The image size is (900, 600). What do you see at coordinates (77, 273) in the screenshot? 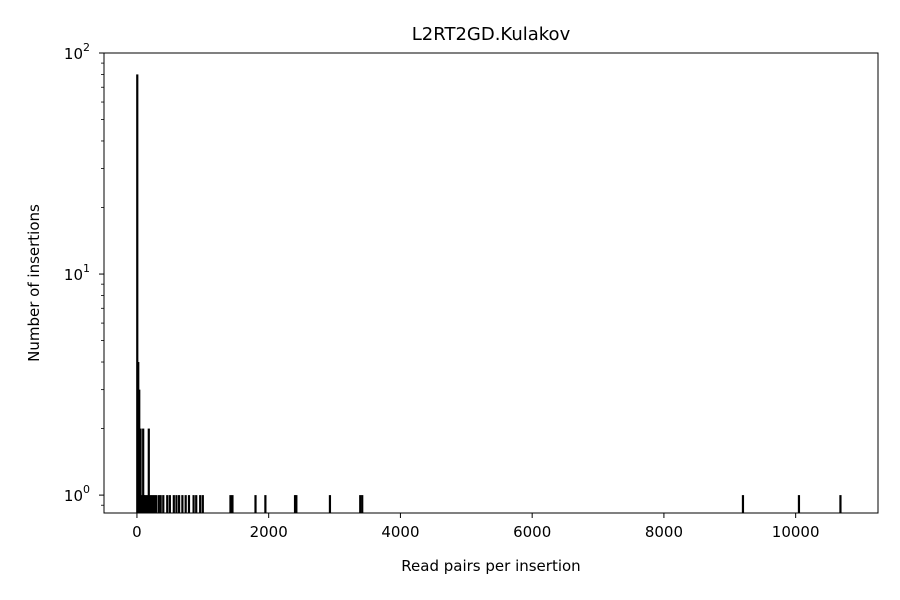
I see `y-tick-label: 10¹` at bounding box center [77, 273].